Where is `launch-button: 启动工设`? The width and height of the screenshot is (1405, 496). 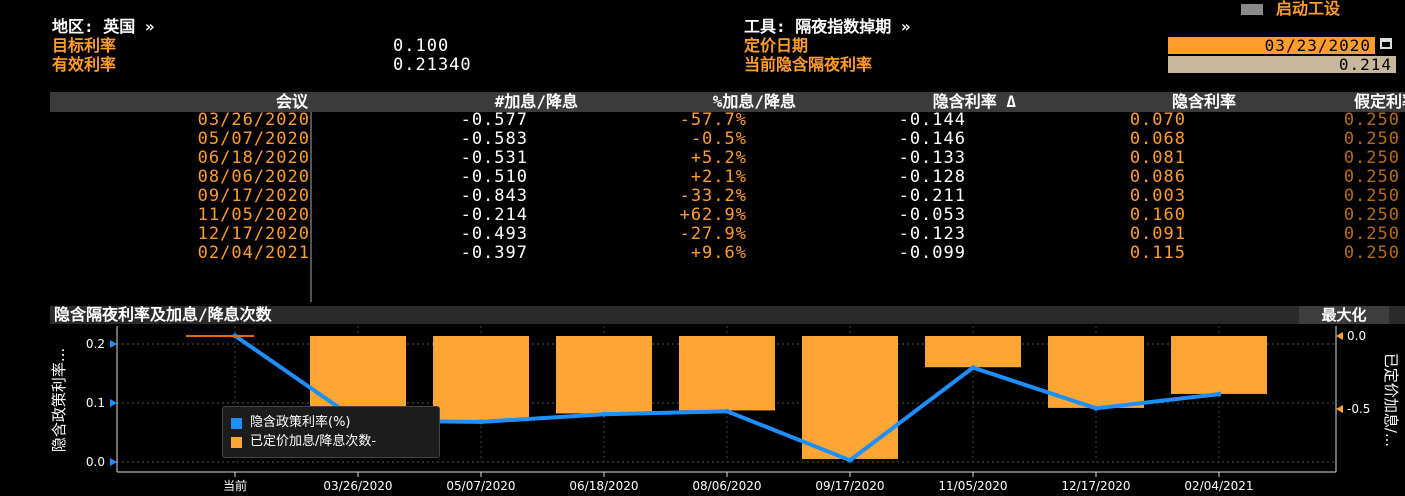 launch-button: 启动工设 is located at coordinates (1308, 9).